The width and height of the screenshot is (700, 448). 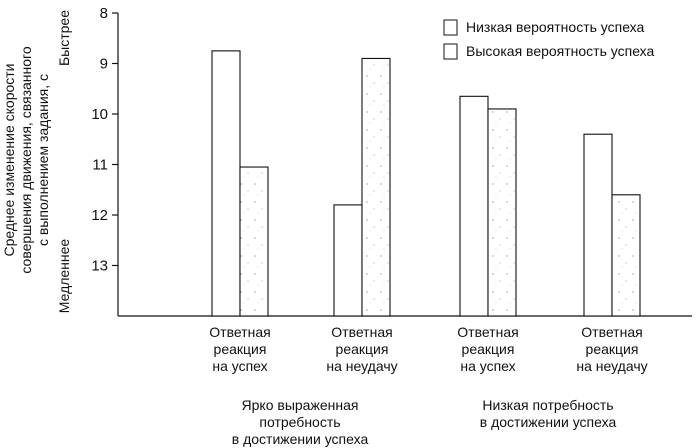 I want to click on legend-label-high: Высокая вероятность успеха, so click(x=560, y=51).